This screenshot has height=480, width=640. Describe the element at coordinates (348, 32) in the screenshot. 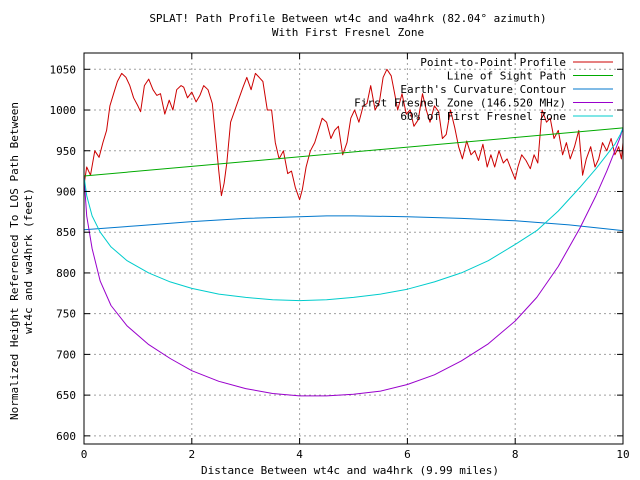

I see `chart-subtitle: With First Fresnel Zone` at that location.